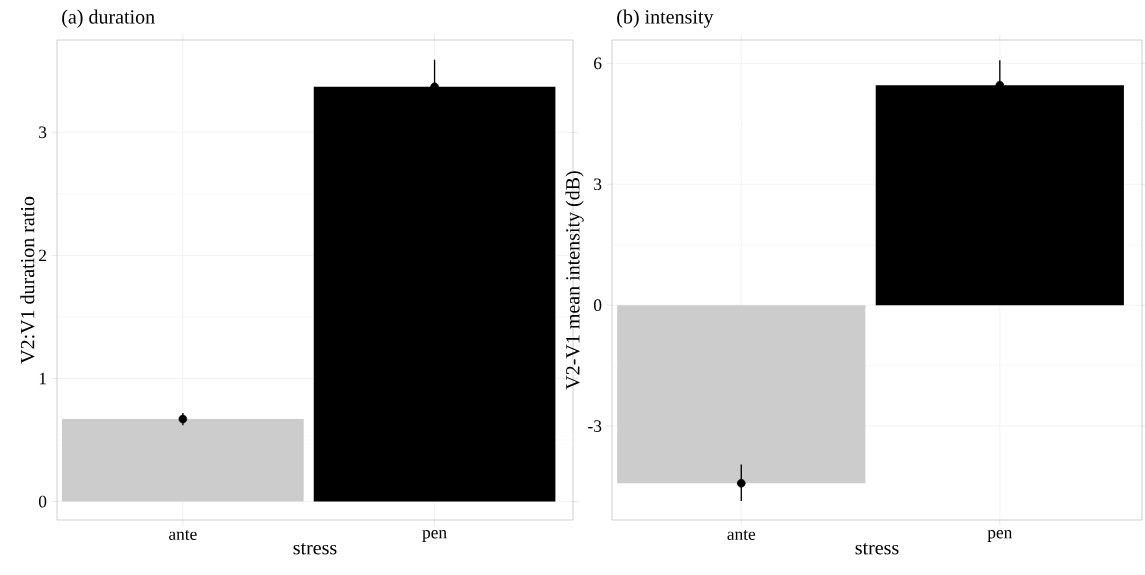 The width and height of the screenshot is (1145, 575). I want to click on y-tick-label: 2, so click(43, 255).